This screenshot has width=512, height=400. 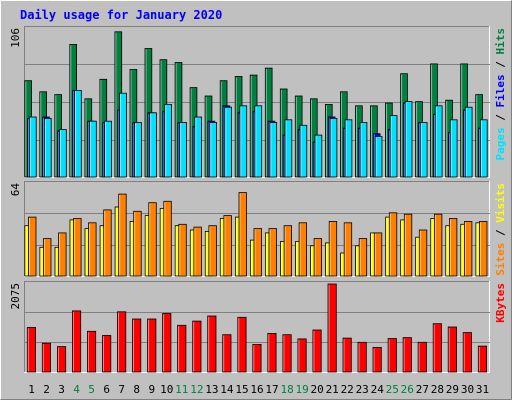 I want to click on x-tick-label: 24, so click(x=378, y=389).